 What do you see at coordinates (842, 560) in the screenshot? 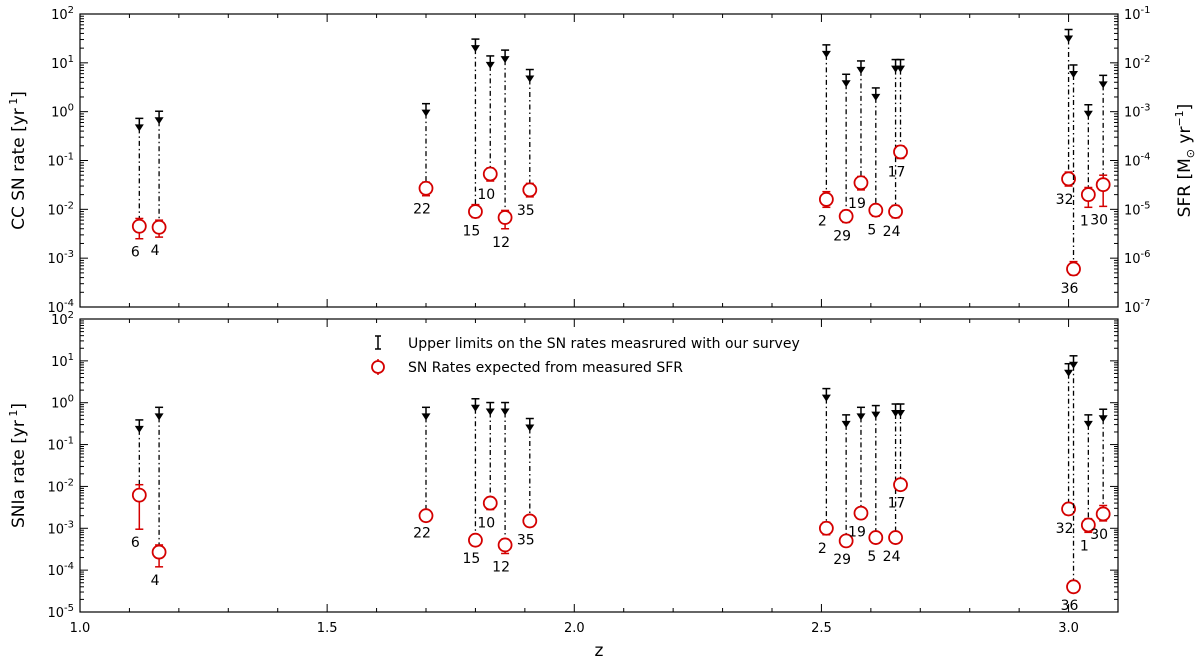
I see `point-label: 29` at bounding box center [842, 560].